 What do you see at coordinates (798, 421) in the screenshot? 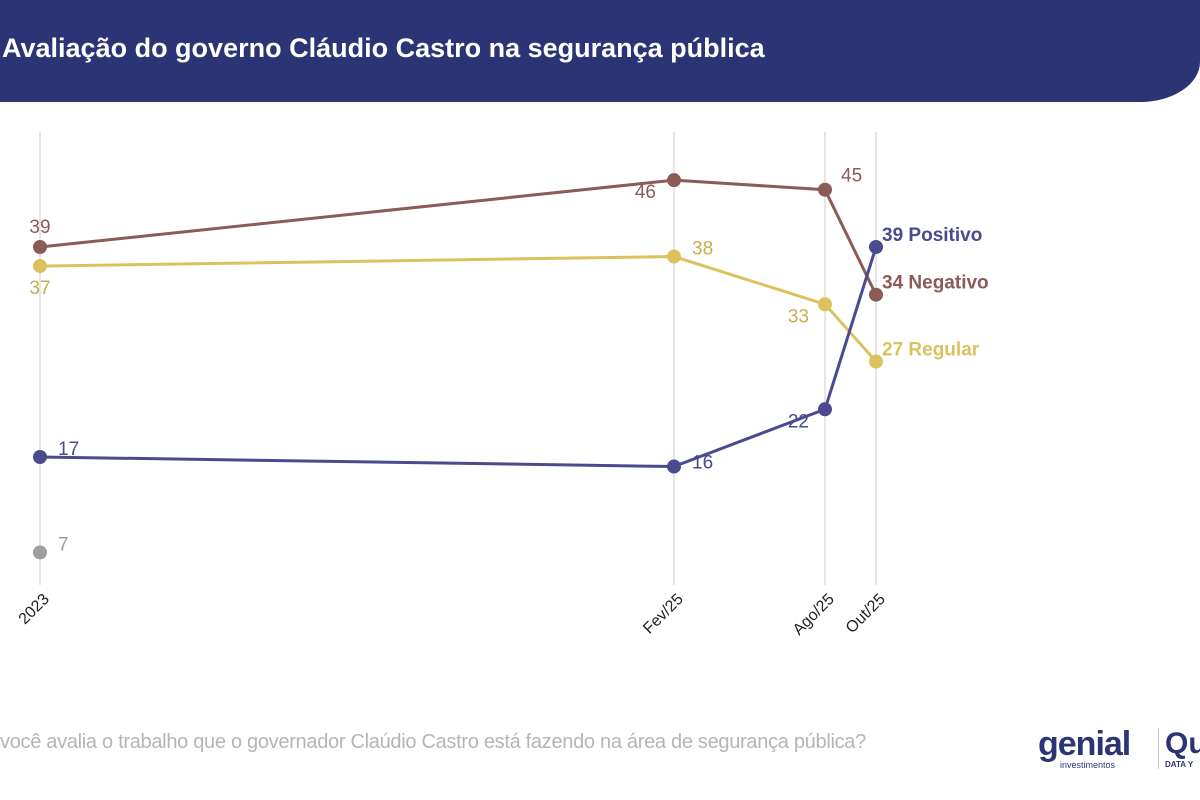
I see `data-label: 22` at bounding box center [798, 421].